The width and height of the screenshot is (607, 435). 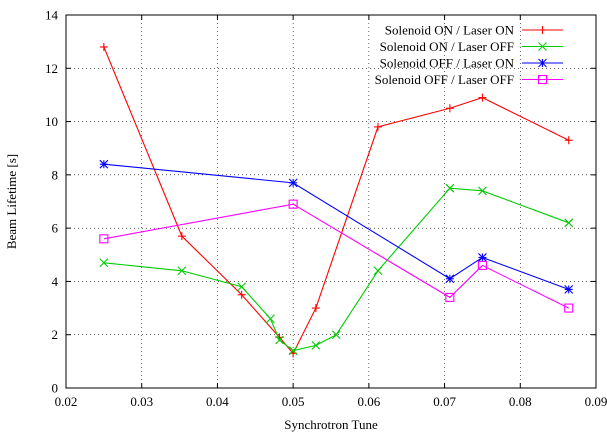 I want to click on y-tick-label: 12, so click(x=51, y=68).